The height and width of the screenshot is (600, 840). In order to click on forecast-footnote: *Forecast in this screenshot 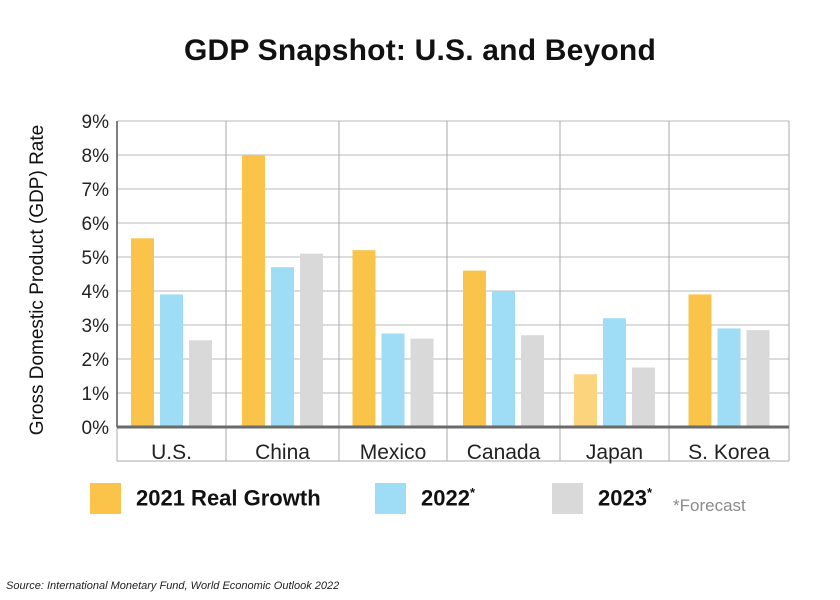, I will do `click(709, 505)`.